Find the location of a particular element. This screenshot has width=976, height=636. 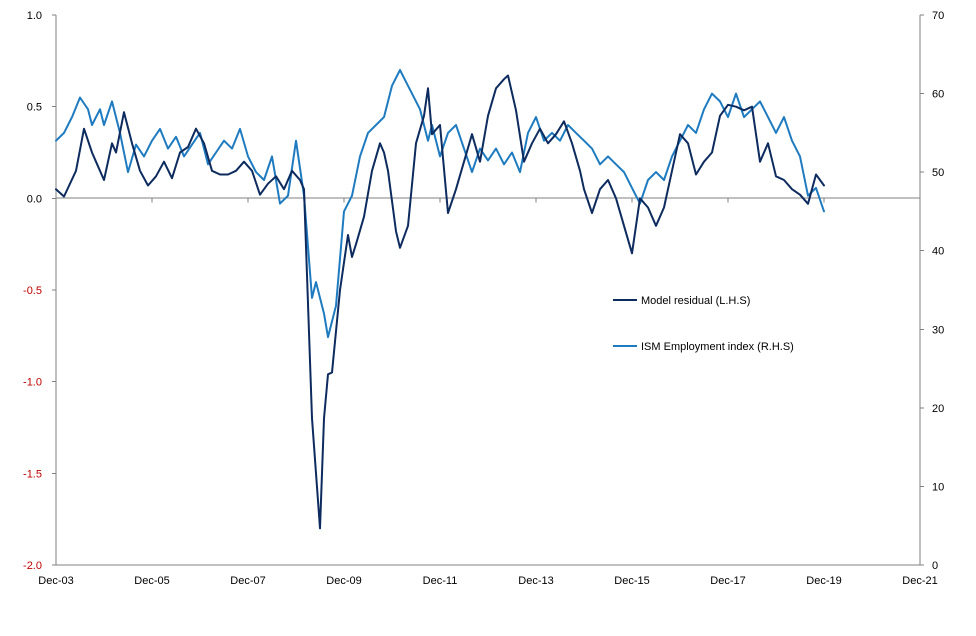

legend-label-model-residual: Model residual (L.H.S) is located at coordinates (695, 301).